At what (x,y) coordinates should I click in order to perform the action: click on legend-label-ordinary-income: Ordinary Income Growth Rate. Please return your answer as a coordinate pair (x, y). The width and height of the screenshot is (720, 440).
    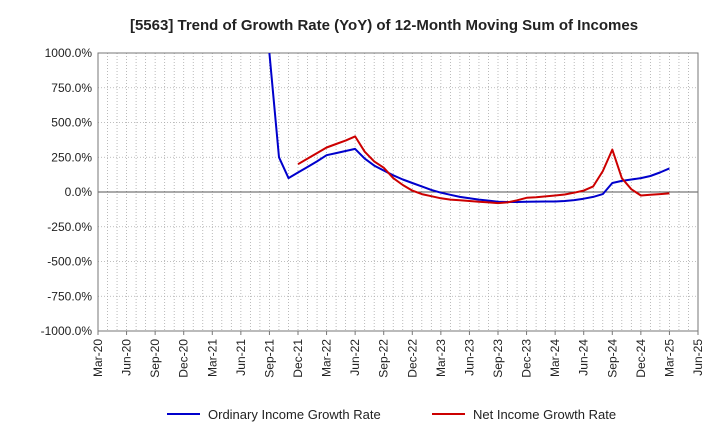
    Looking at the image, I should click on (294, 414).